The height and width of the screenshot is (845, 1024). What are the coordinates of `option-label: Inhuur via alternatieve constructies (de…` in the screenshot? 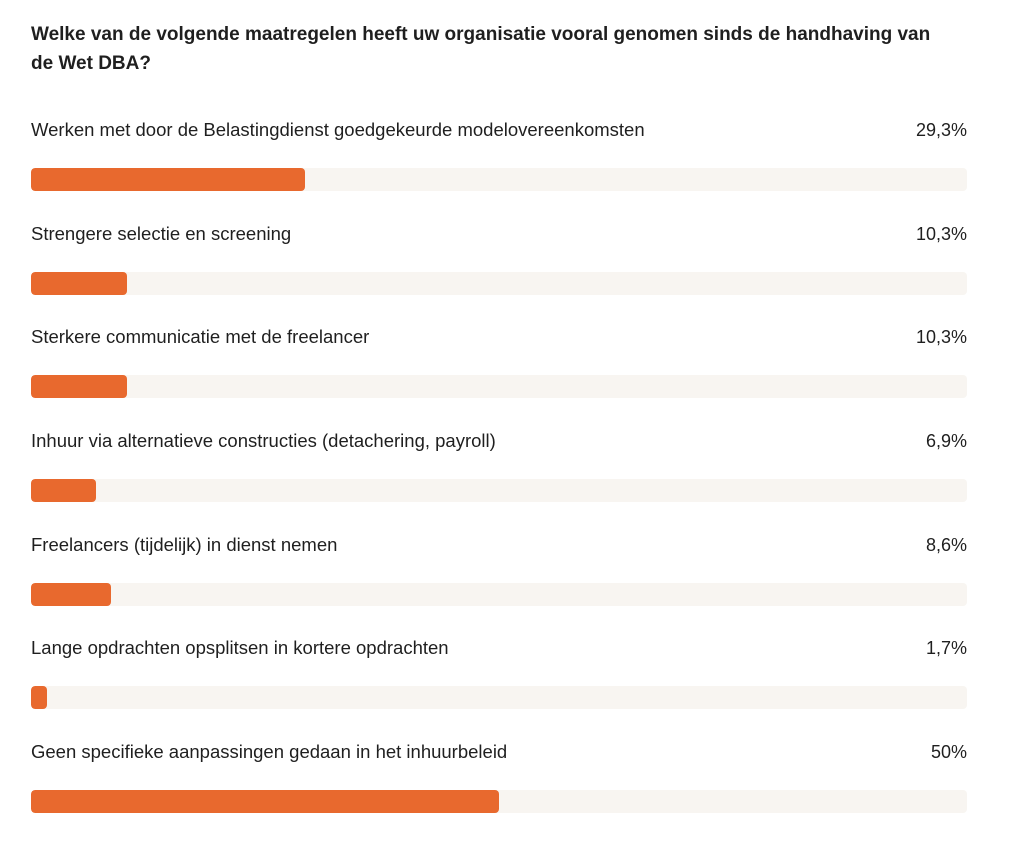 It's located at (263, 441).